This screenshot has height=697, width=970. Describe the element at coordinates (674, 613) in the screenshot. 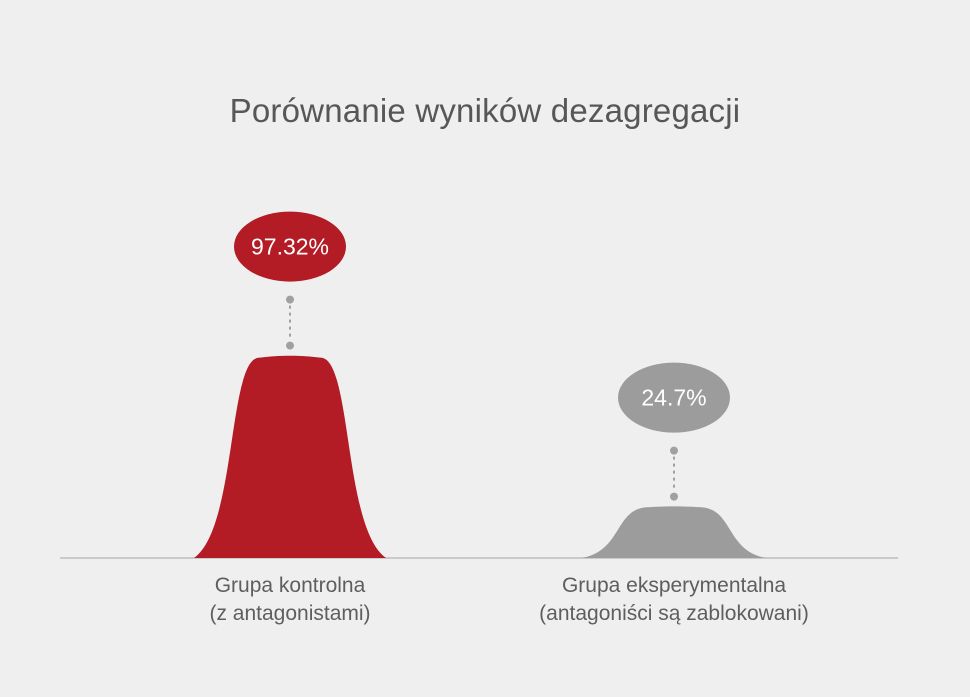

I see `category-label-experimental-line2: (antagoniści są zablokowani)` at that location.